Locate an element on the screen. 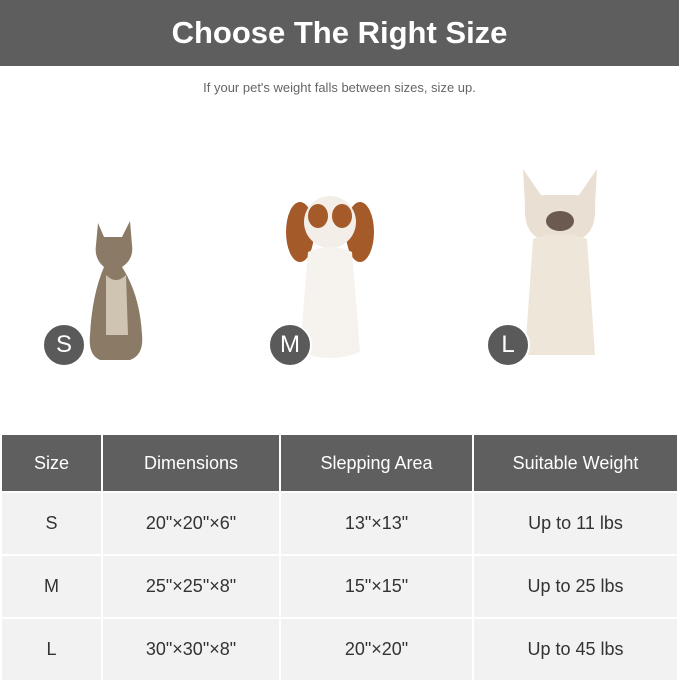 This screenshot has height=682, width=679. cell-dimensions: 25"×25"×8" is located at coordinates (191, 586).